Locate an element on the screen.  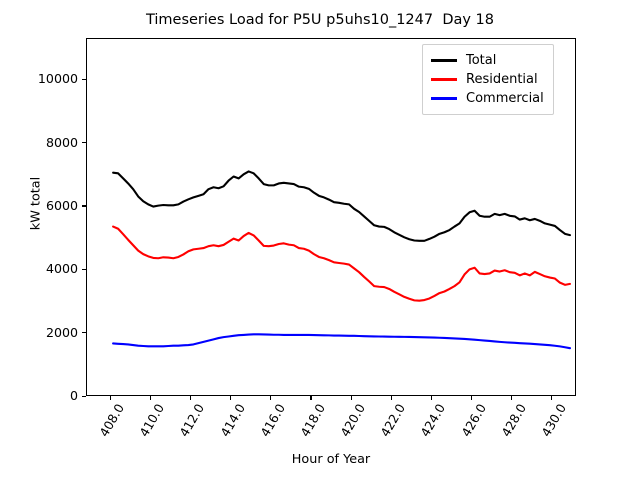
x-tick-label: 416.0 is located at coordinates (272, 420).